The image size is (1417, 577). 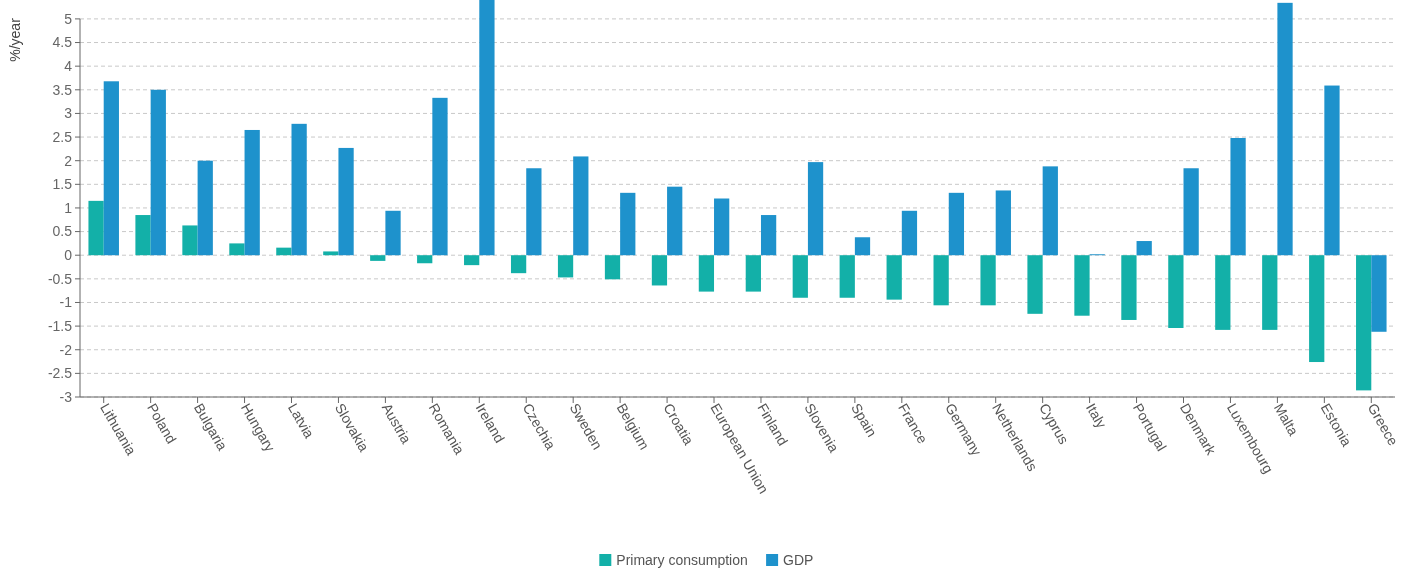 I want to click on y-tick-label: 4.5, so click(x=62, y=42).